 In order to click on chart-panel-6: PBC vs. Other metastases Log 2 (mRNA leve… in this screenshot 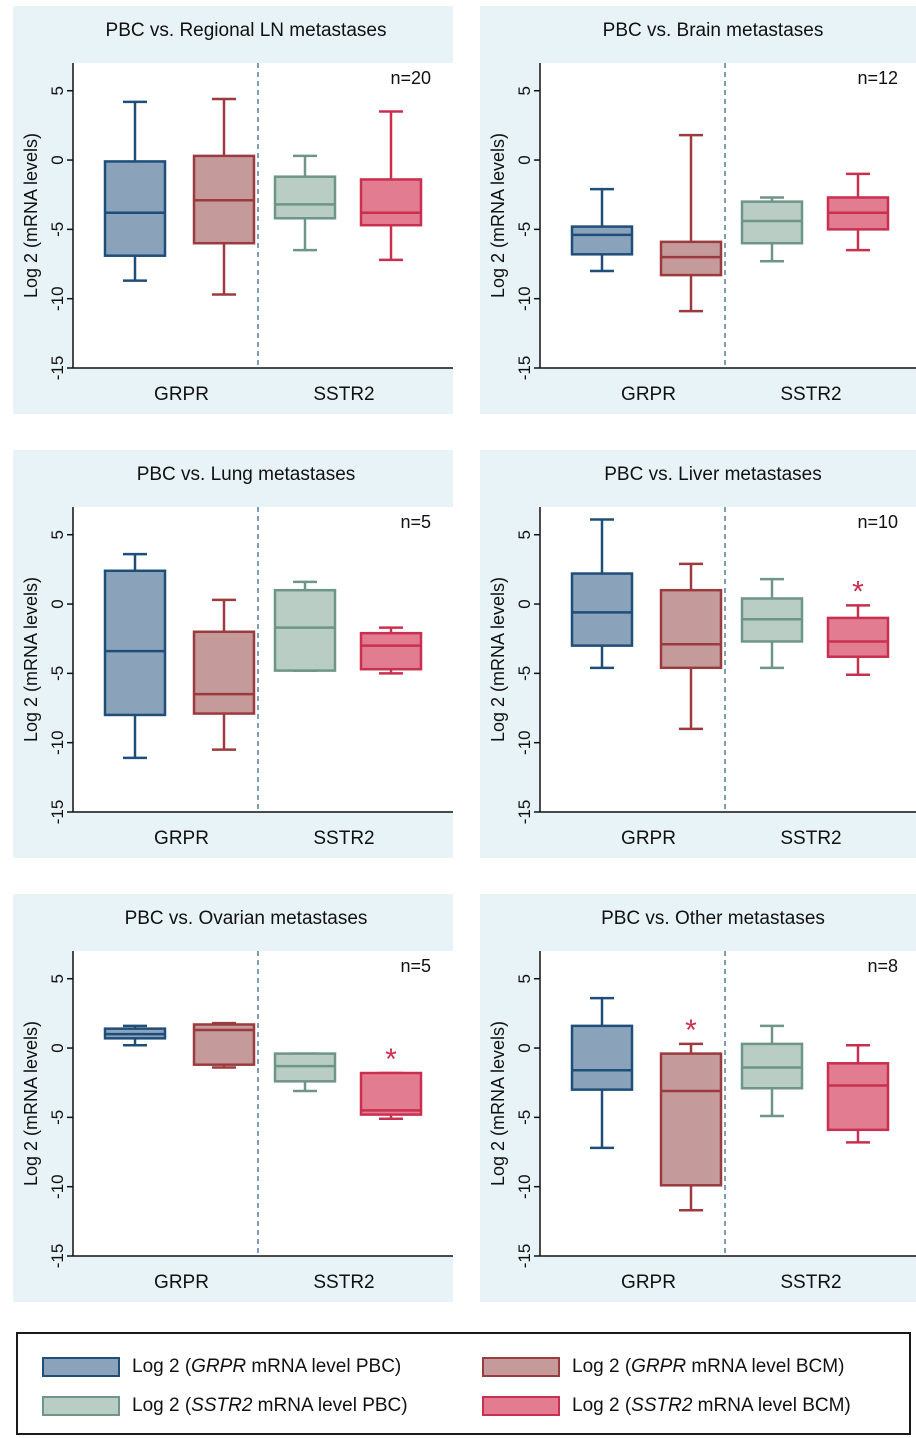, I will do `click(698, 1098)`.